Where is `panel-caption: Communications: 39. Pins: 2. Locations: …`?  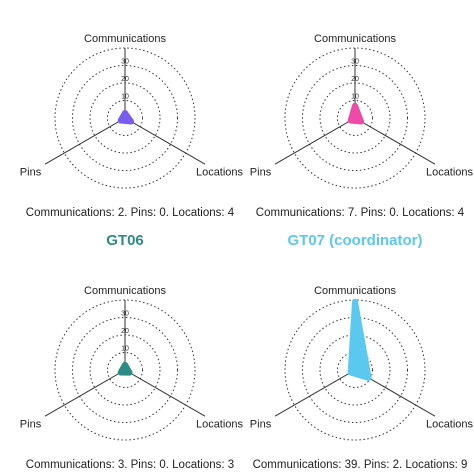 panel-caption: Communications: 39. Pins: 2. Locations: … is located at coordinates (360, 465).